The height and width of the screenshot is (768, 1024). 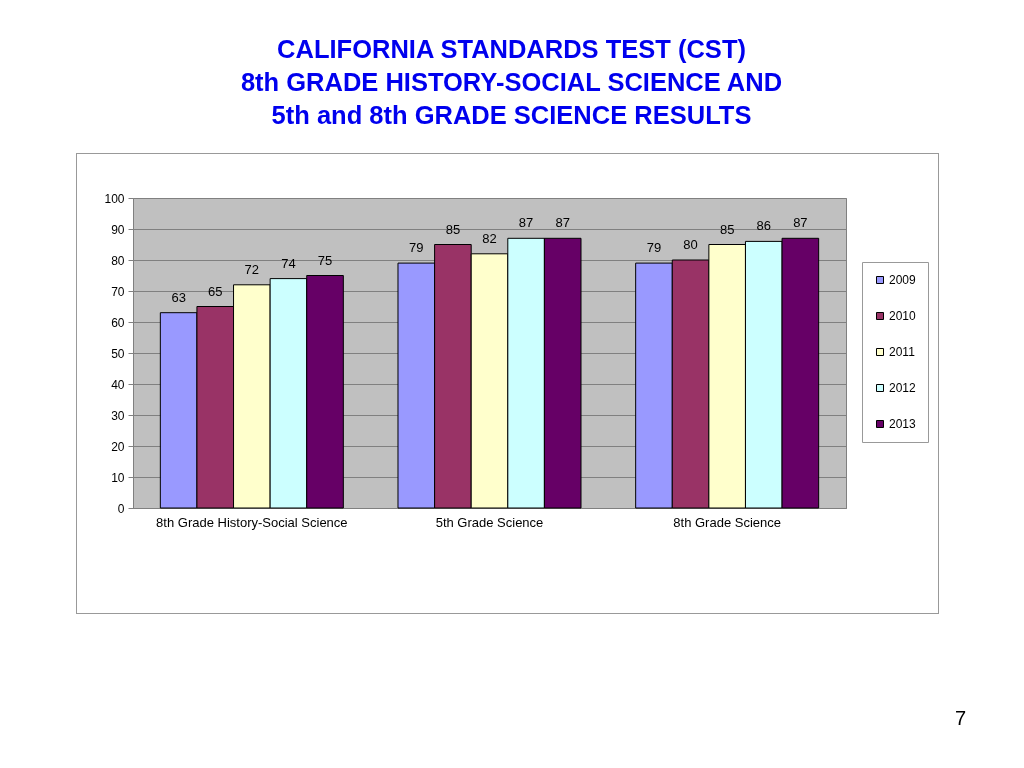 I want to click on y-tick-label: 90, so click(x=118, y=229).